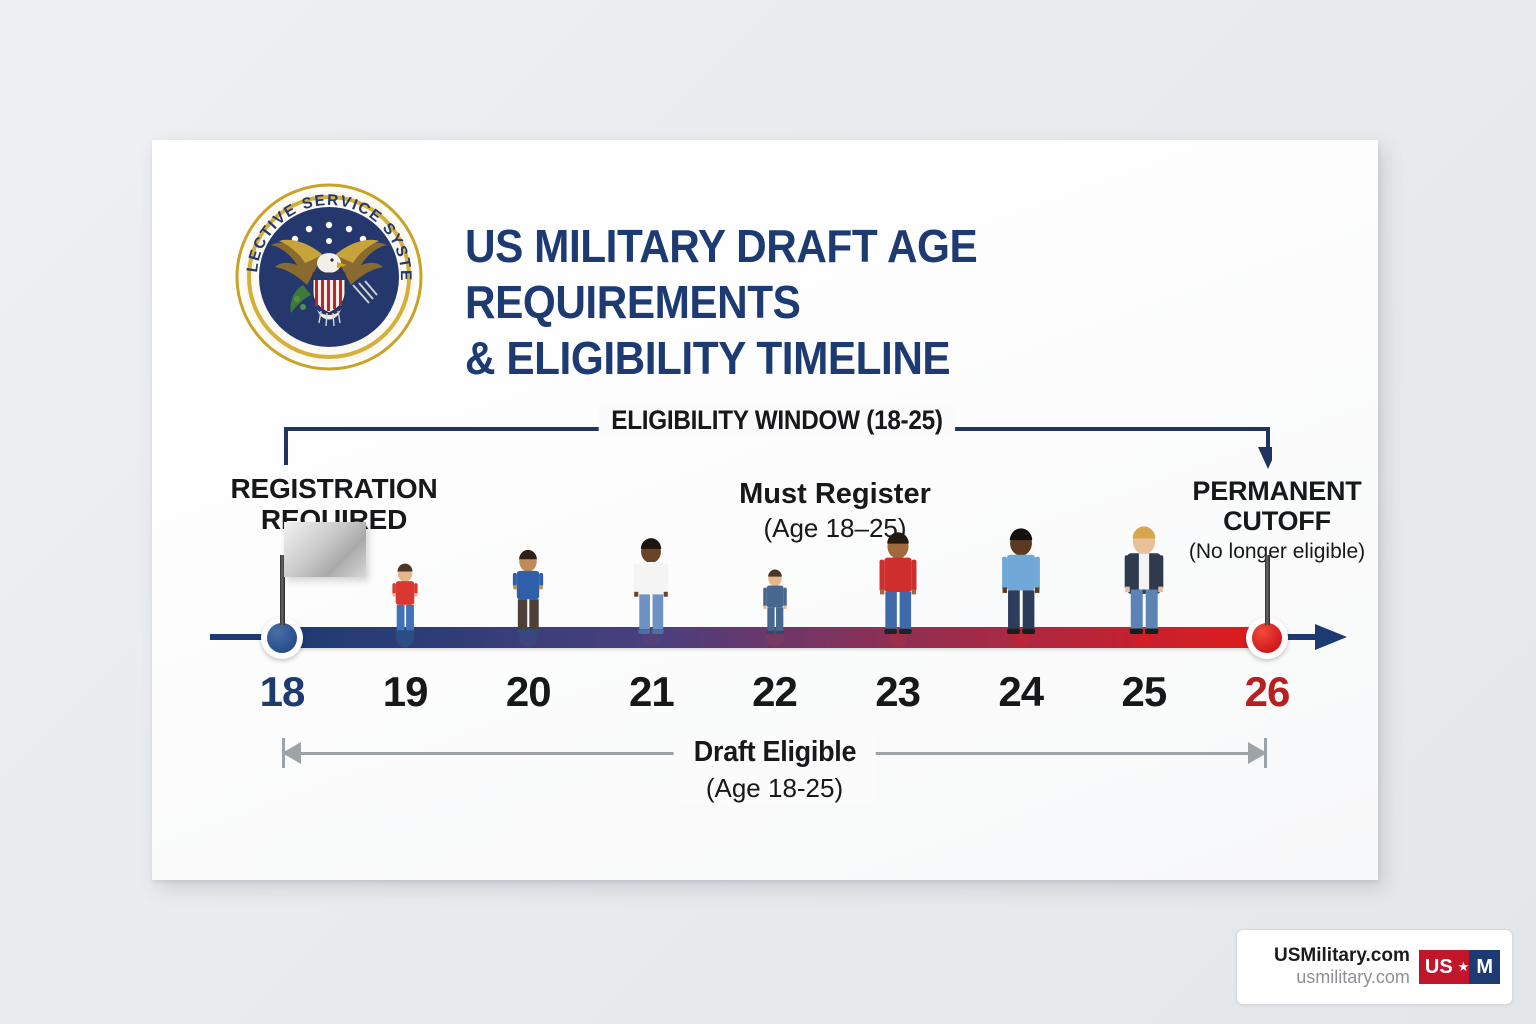 The height and width of the screenshot is (1024, 1536). Describe the element at coordinates (774, 770) in the screenshot. I see `draft-eligible-label: Draft Eligible (Age 18-25)` at that location.